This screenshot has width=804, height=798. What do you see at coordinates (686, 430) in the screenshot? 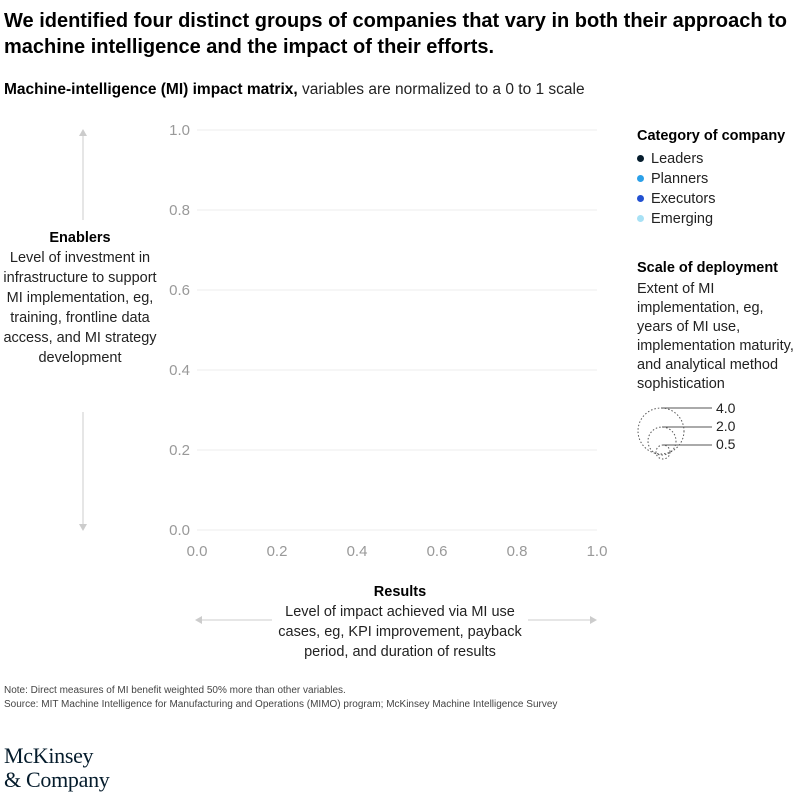
I see `size-legend: 4.0 2.0 0.5` at bounding box center [686, 430].